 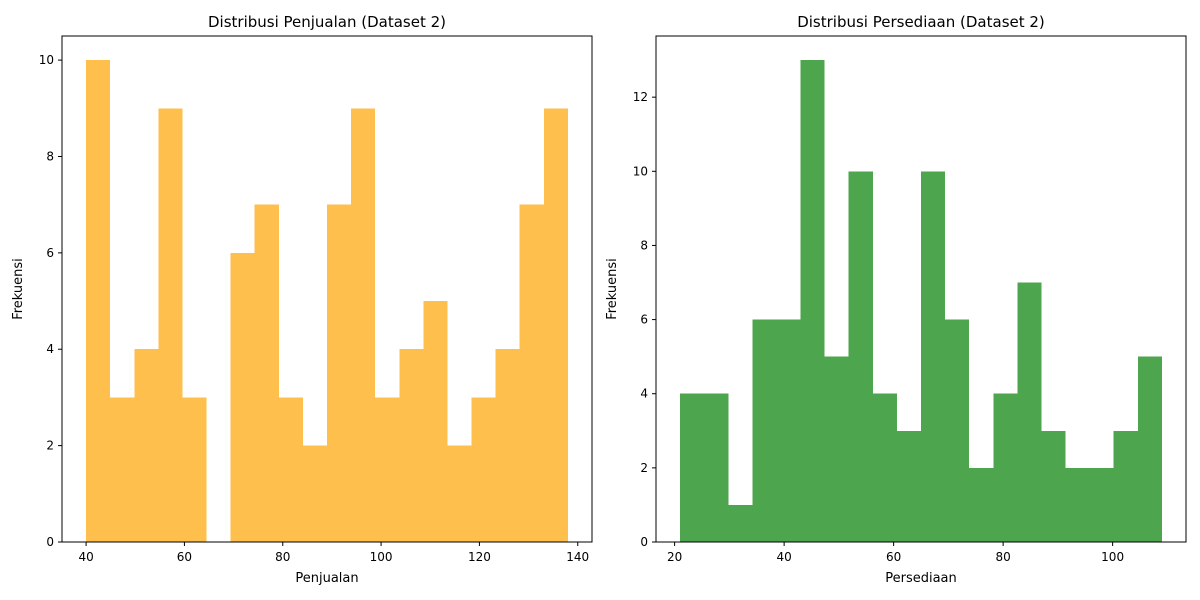 What do you see at coordinates (479, 557) in the screenshot?
I see `x-tick-label: 120` at bounding box center [479, 557].